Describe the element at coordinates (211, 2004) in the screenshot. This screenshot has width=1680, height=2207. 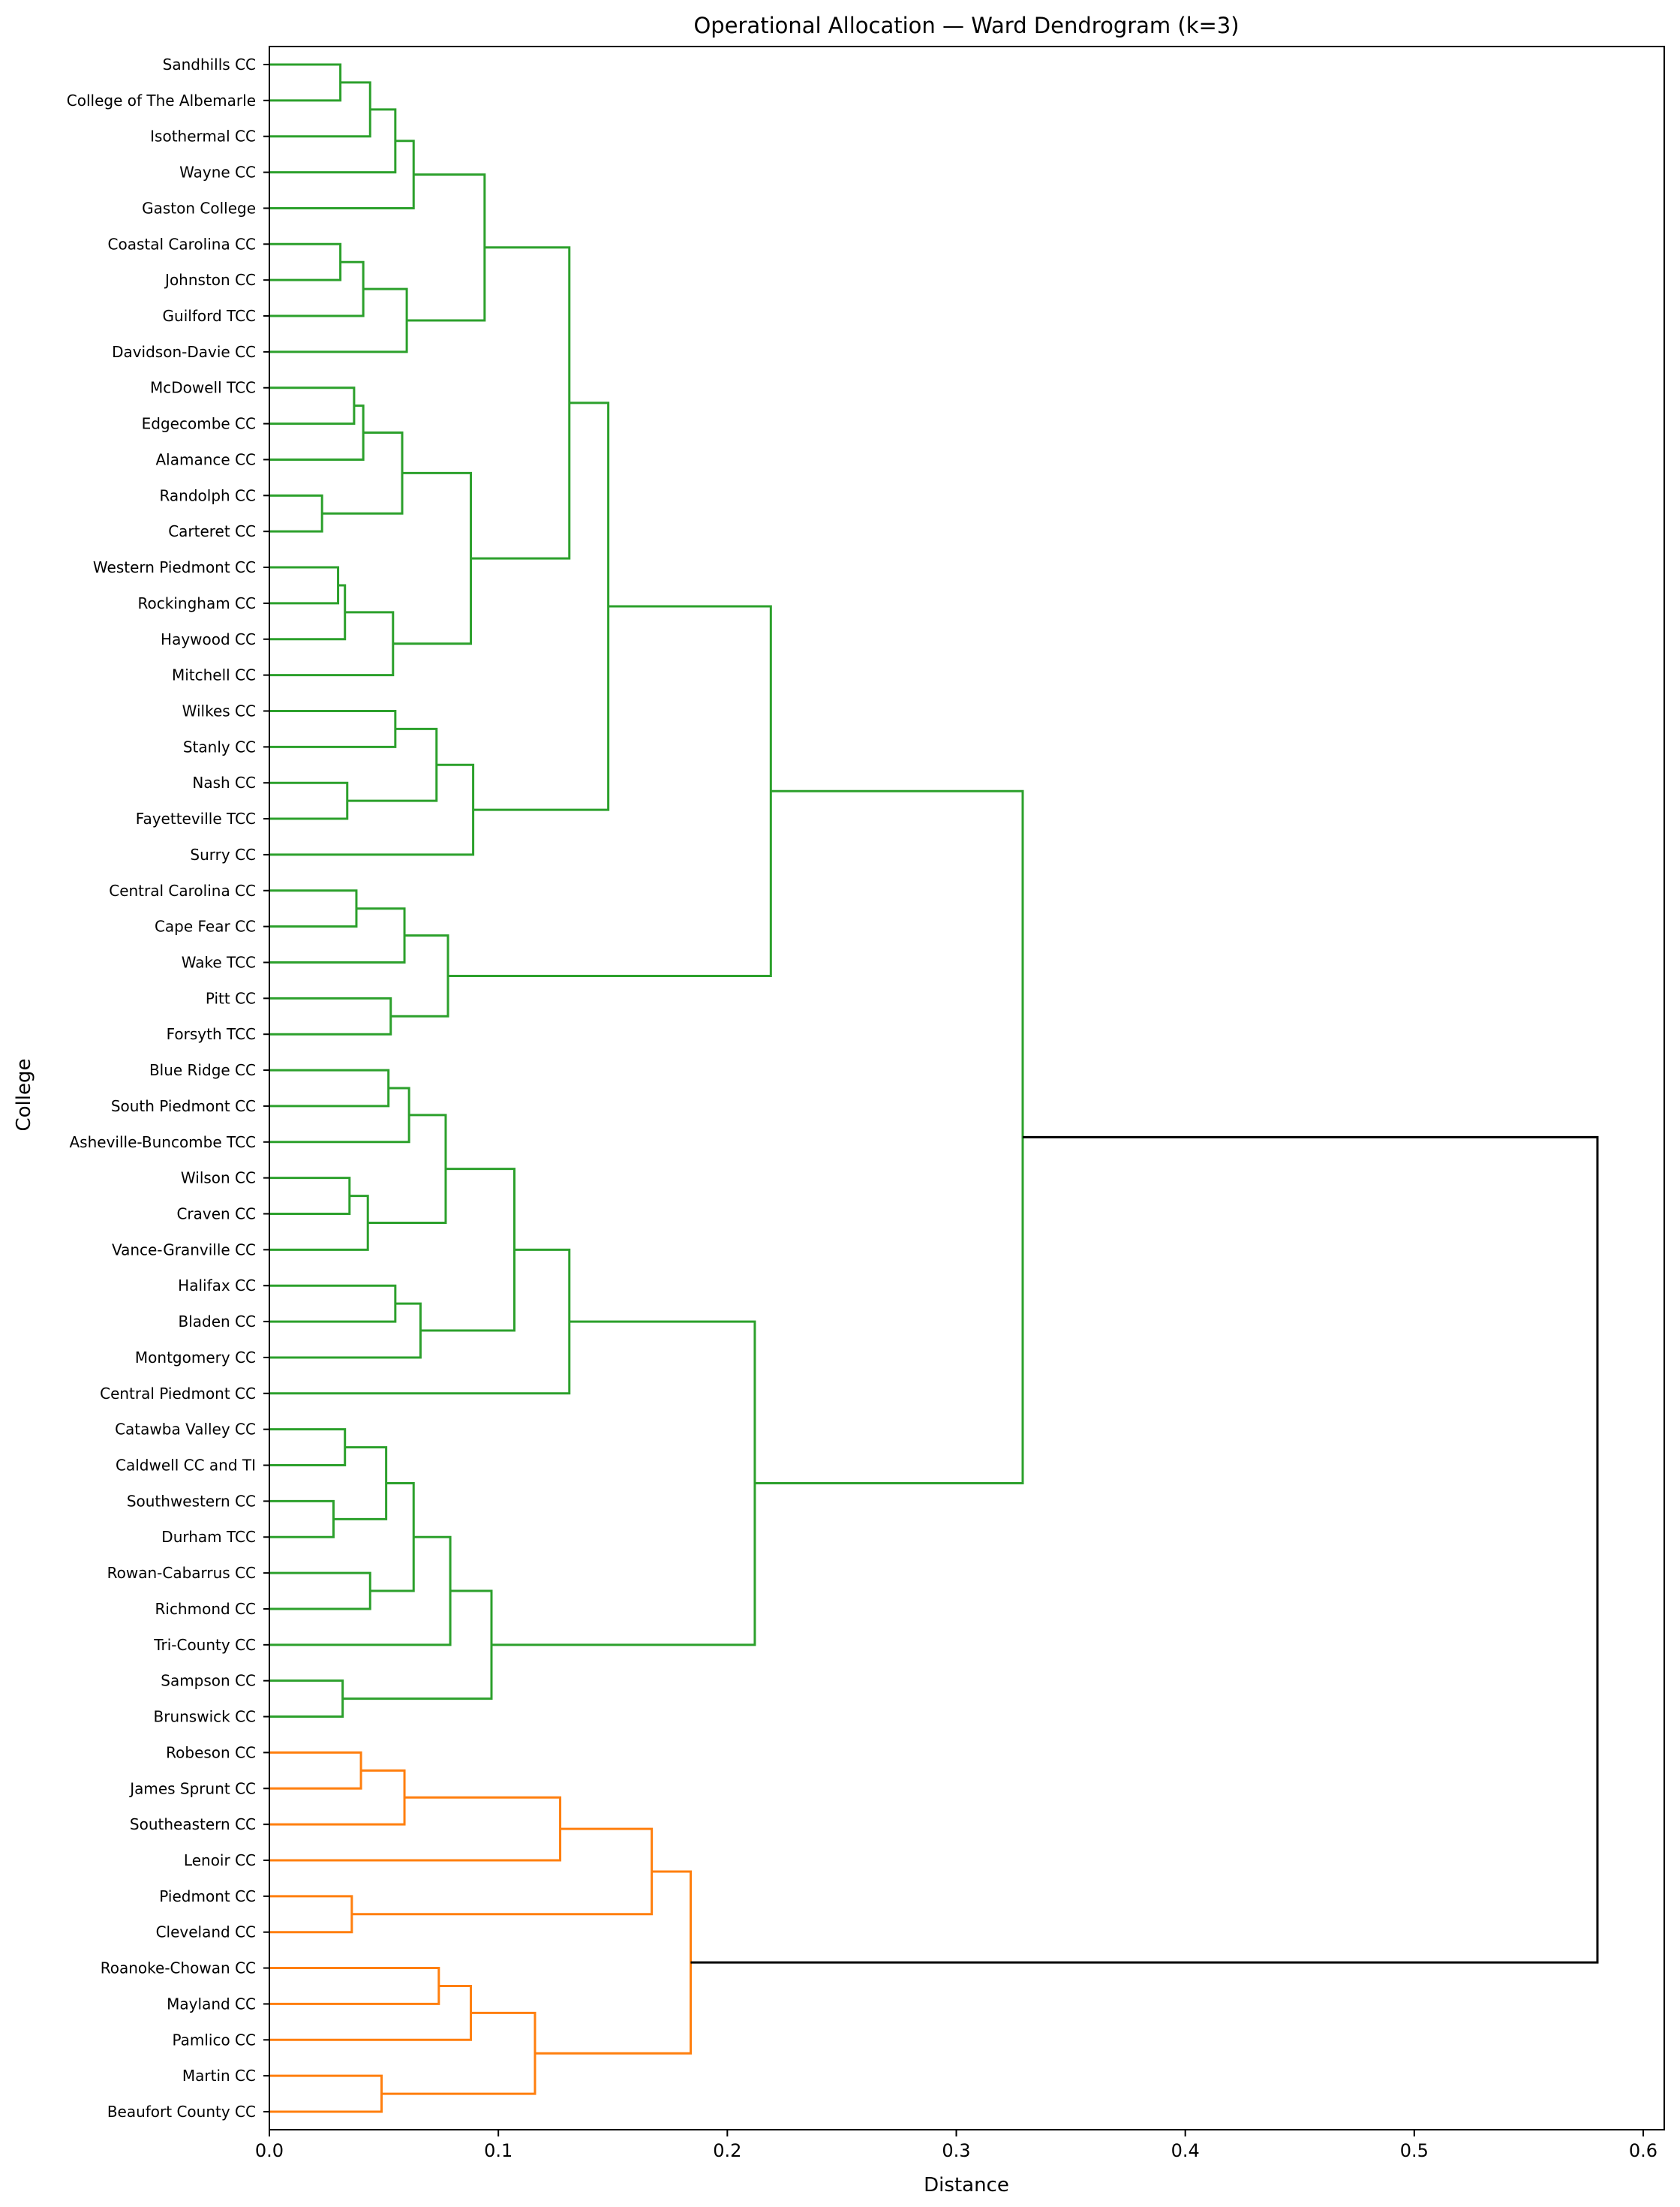
I see `leaf-label: Mayland CC` at that location.